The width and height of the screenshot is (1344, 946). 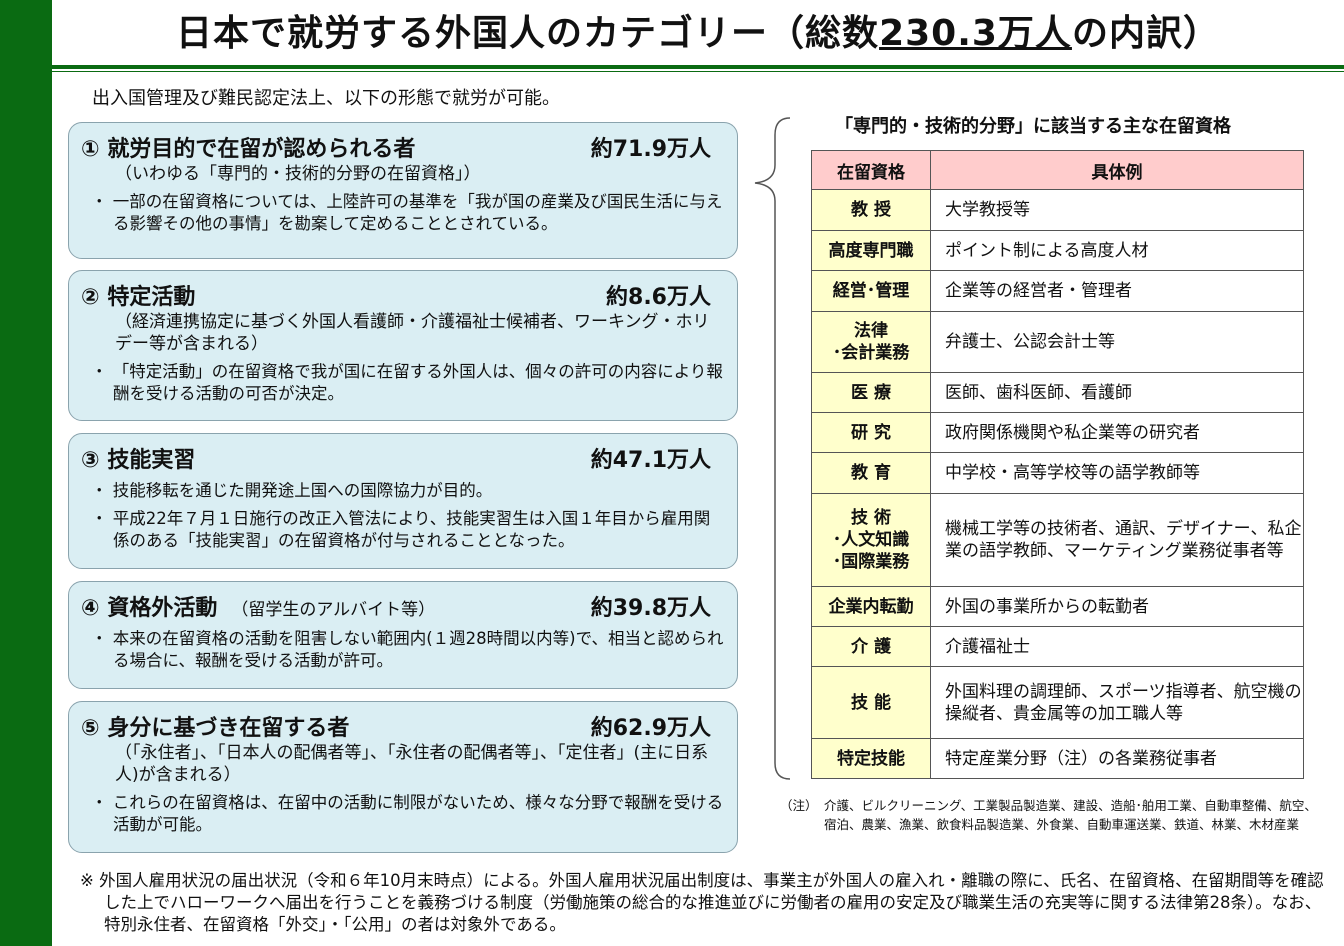 I want to click on status-name: 介 護, so click(x=871, y=646).